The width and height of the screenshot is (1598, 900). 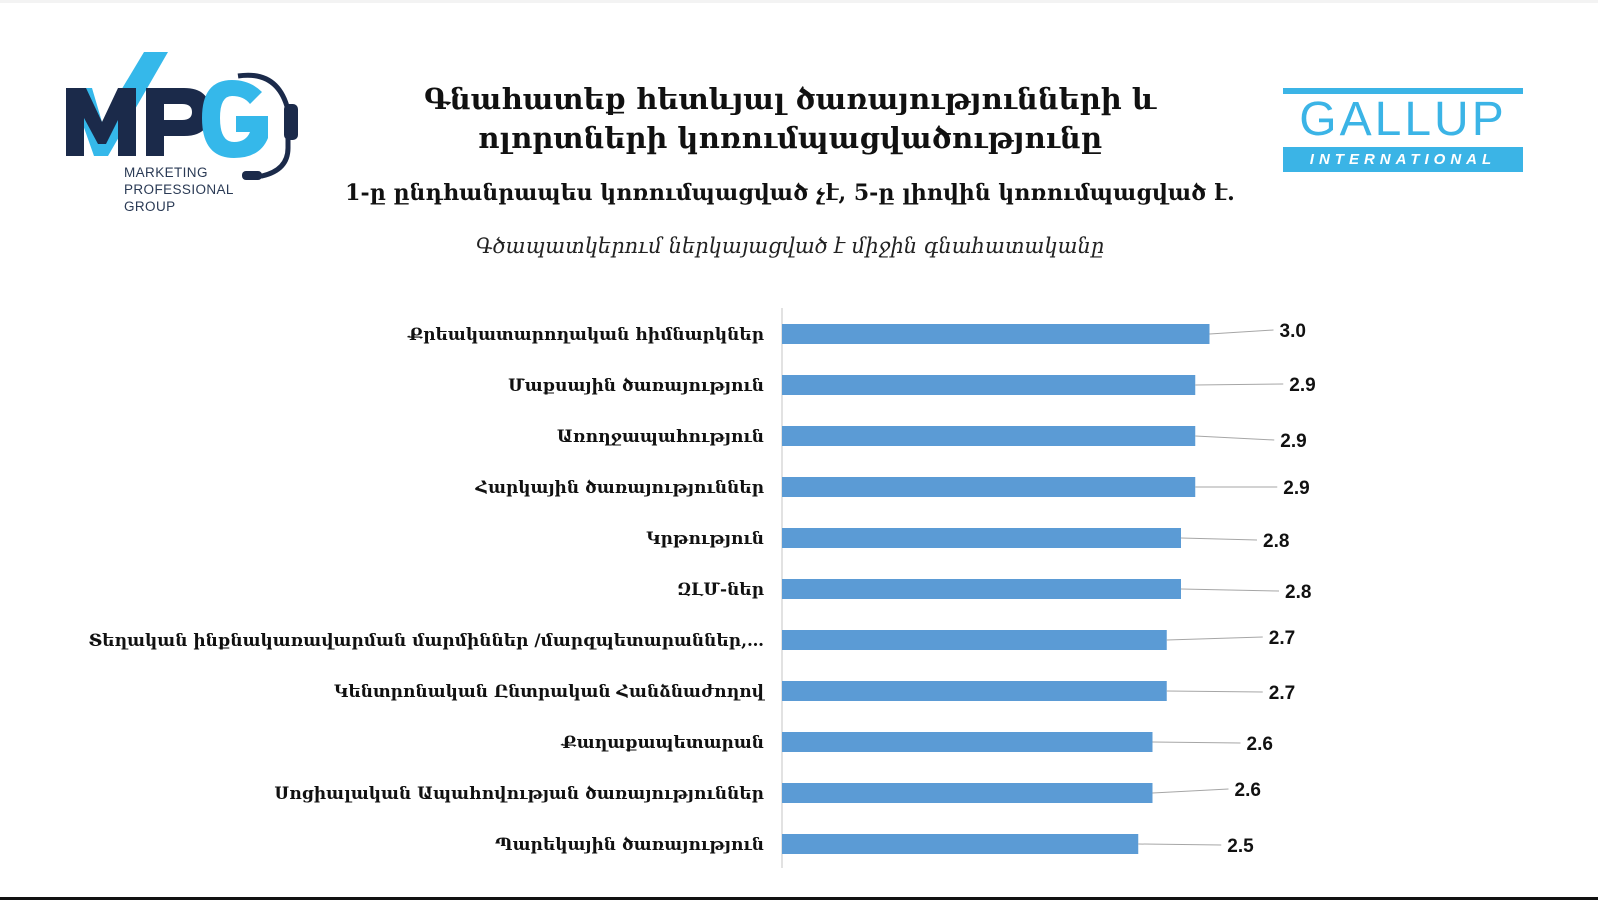 I want to click on category-label: Քաղաքապետարան, so click(x=662, y=743).